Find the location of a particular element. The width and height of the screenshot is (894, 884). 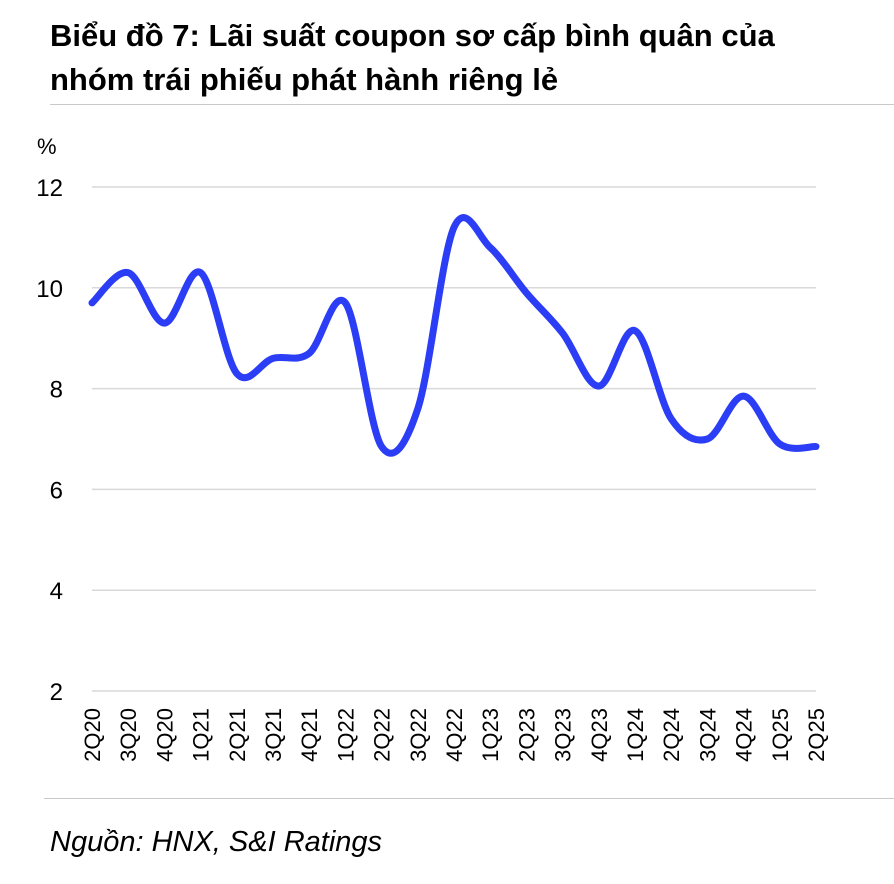

y-tick-label: 4 is located at coordinates (56, 591).